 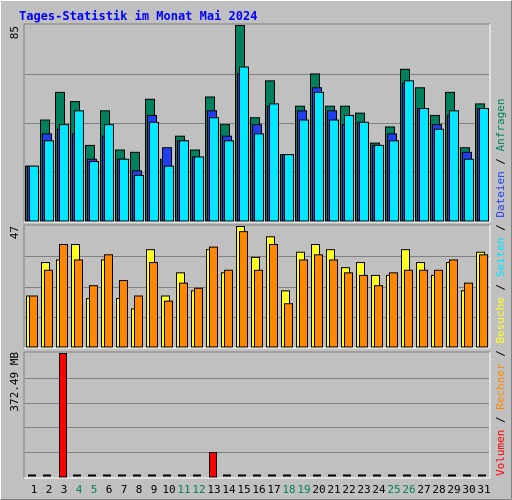 I want to click on y-max-label-requests: 85, so click(x=14, y=32).